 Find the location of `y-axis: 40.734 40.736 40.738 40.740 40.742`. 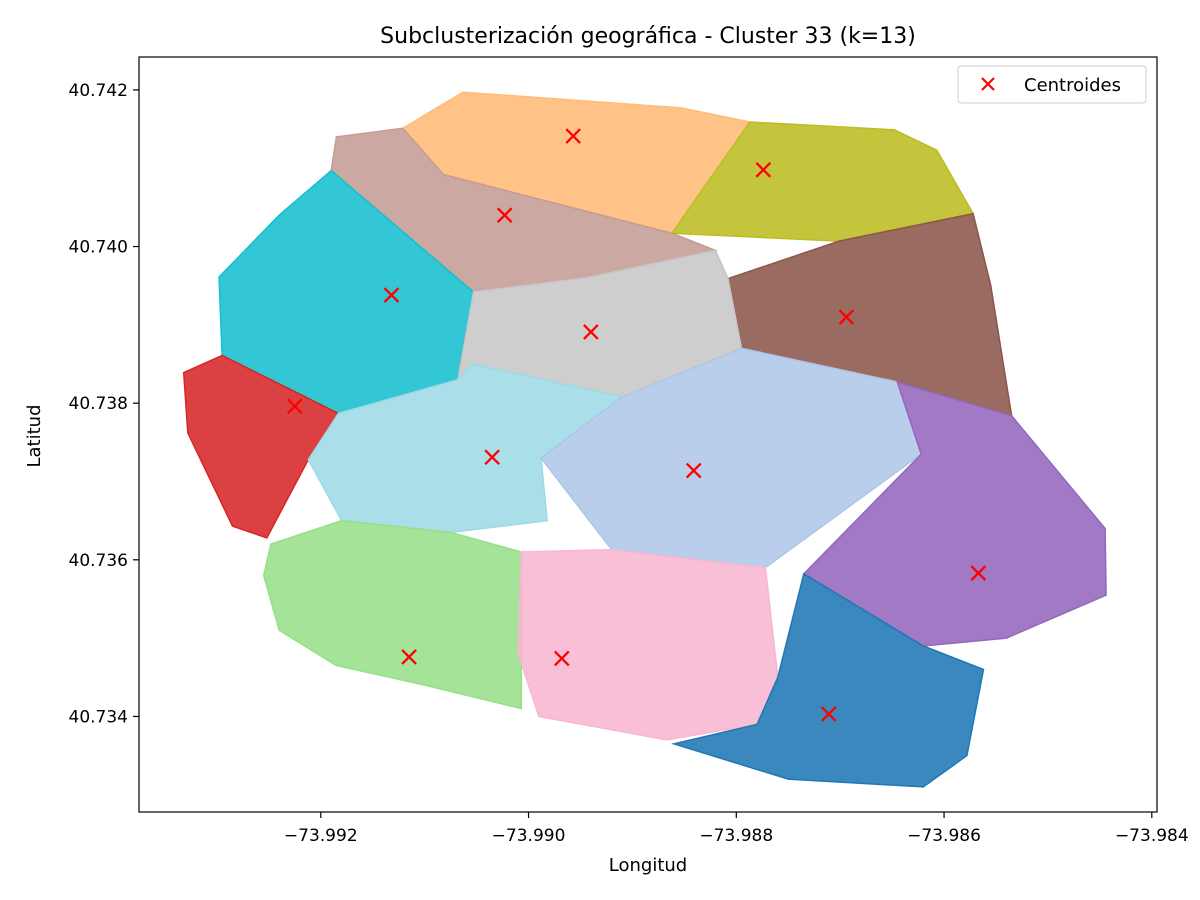

y-axis: 40.734 40.736 40.738 40.740 40.742 is located at coordinates (104, 404).